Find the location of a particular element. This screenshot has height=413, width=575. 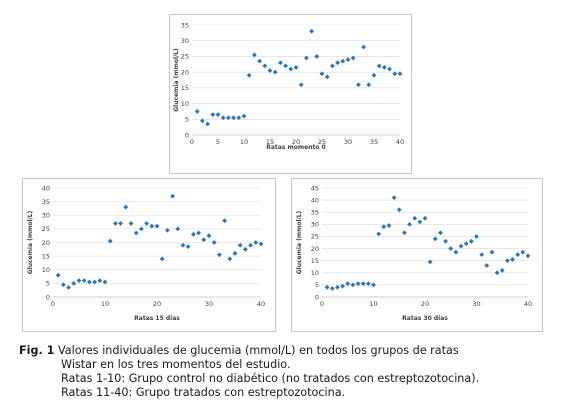

m0-x-tick-35: 35 is located at coordinates (374, 142).